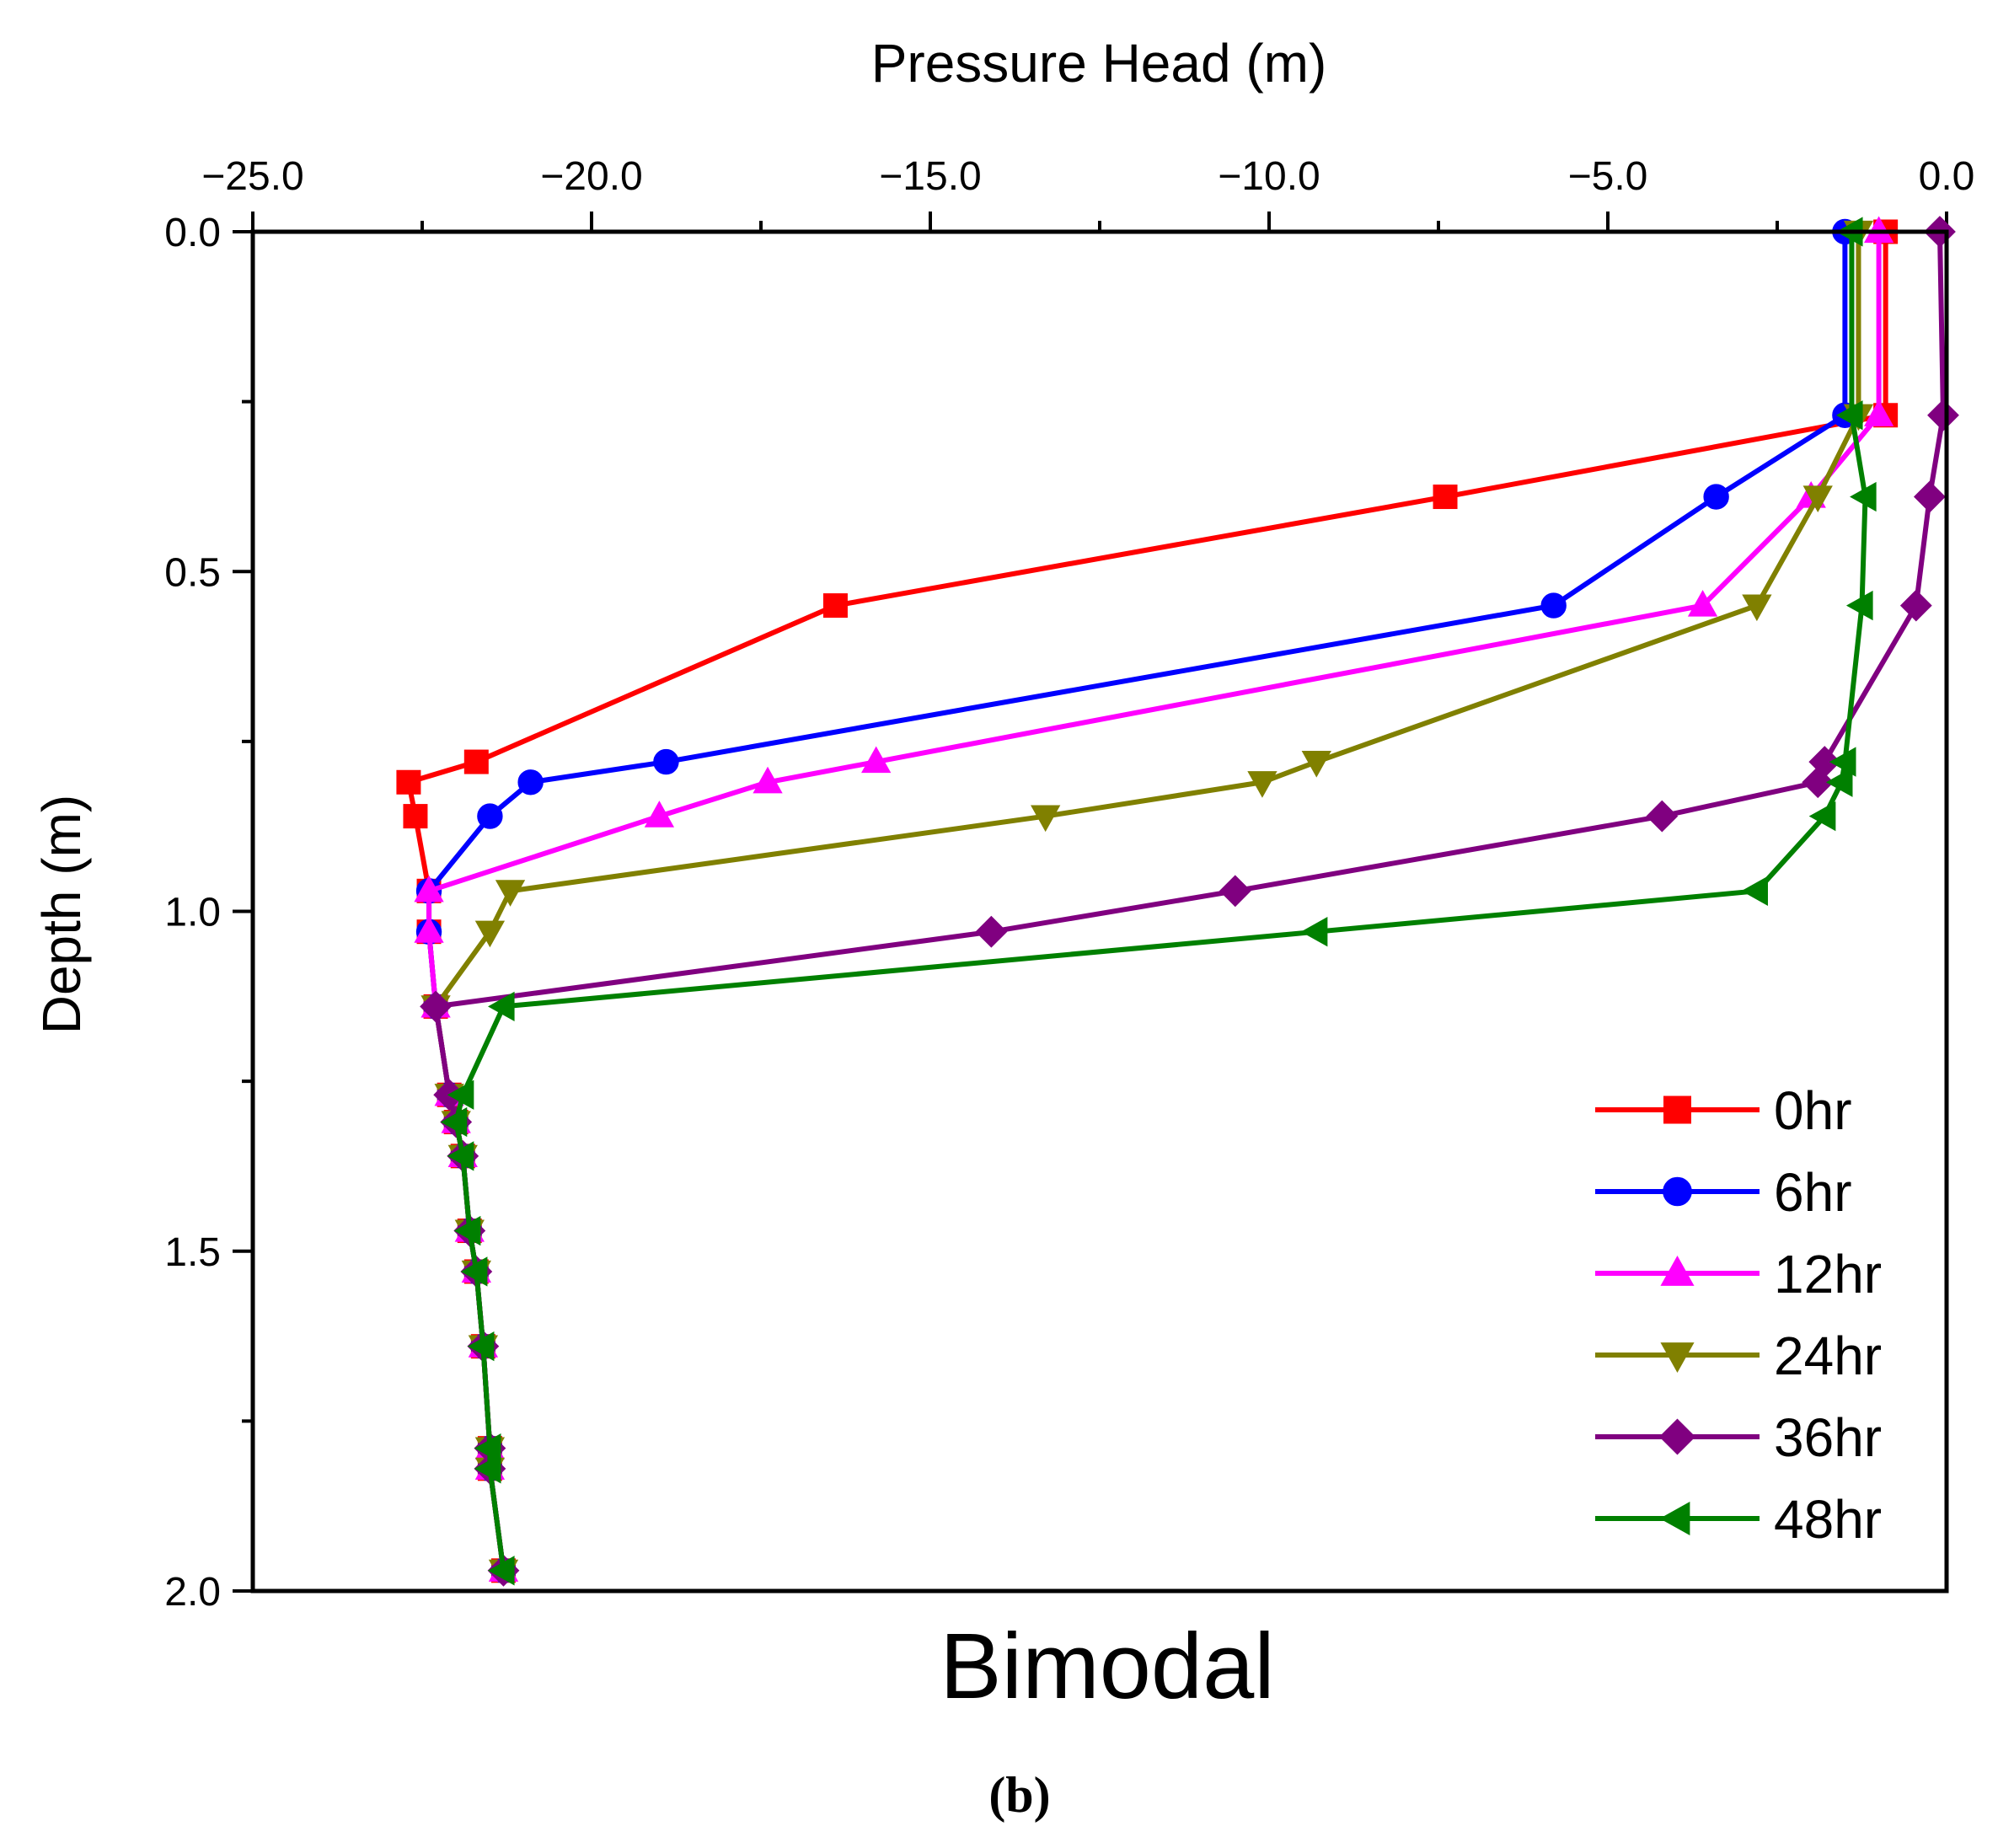 This screenshot has width=2014, height=1848. Describe the element at coordinates (1723, 1110) in the screenshot. I see `legend-item-0hr: 0hr` at that location.